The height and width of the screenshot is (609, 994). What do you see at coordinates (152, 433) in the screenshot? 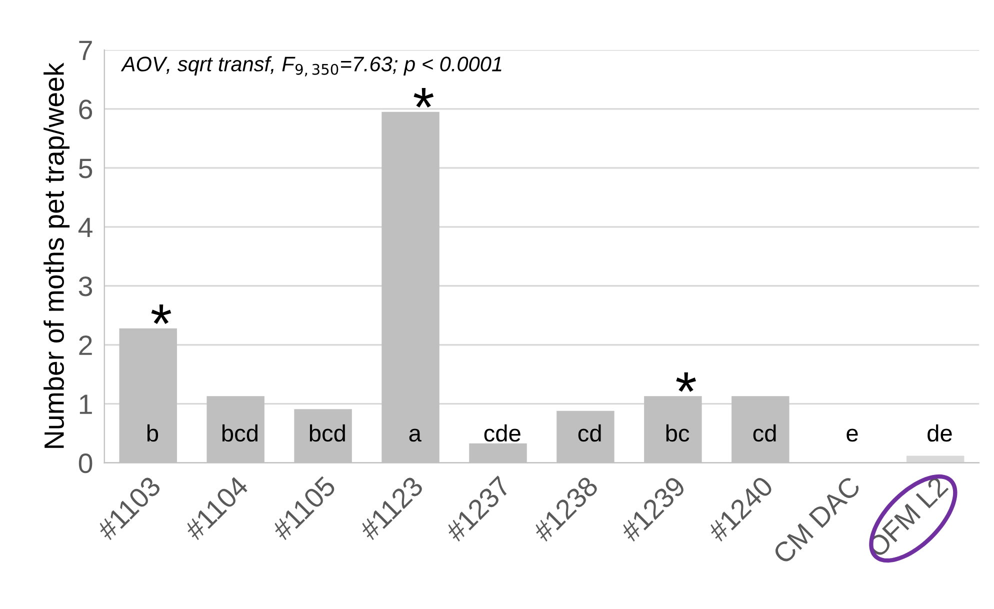
I see `annotation: b` at bounding box center [152, 433].